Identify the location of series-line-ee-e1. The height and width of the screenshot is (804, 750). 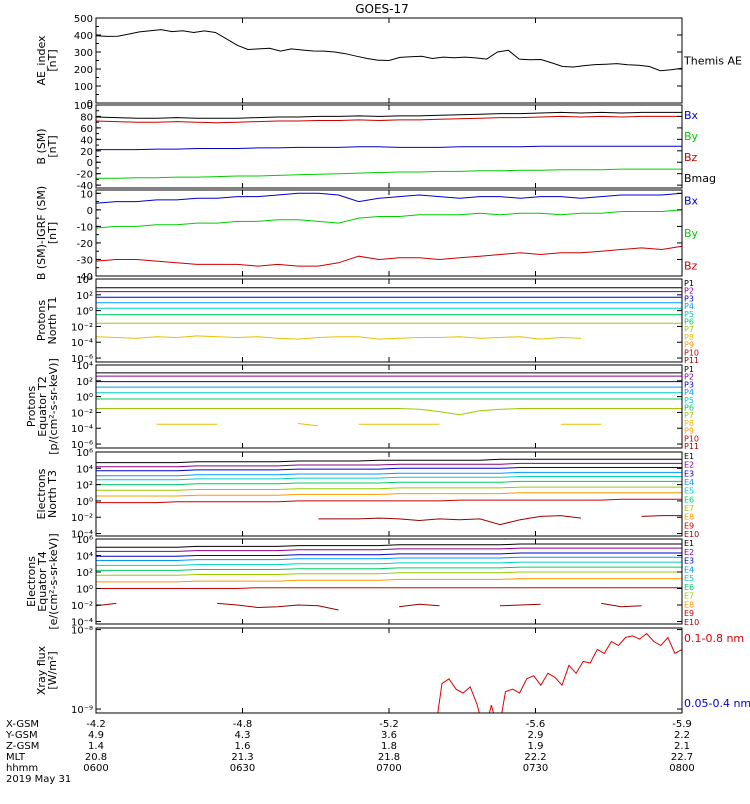
(389, 545).